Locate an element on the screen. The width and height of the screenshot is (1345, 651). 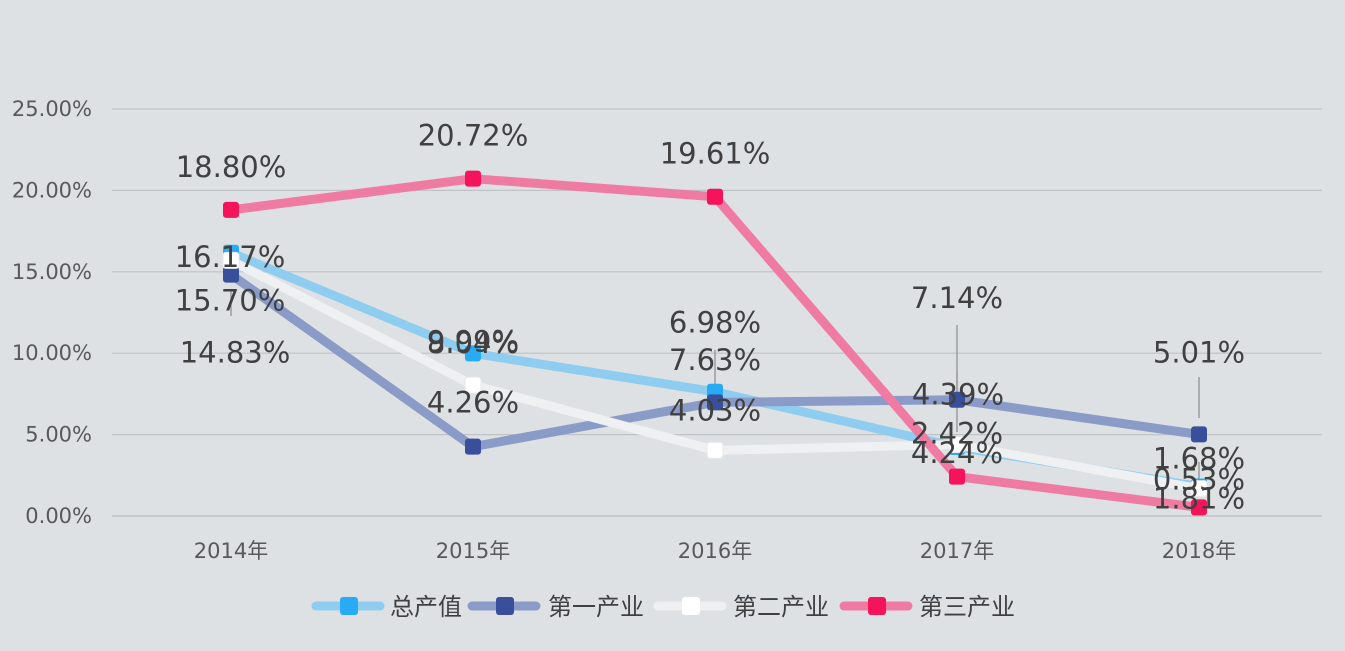
data-label: 0.53% is located at coordinates (1199, 479).